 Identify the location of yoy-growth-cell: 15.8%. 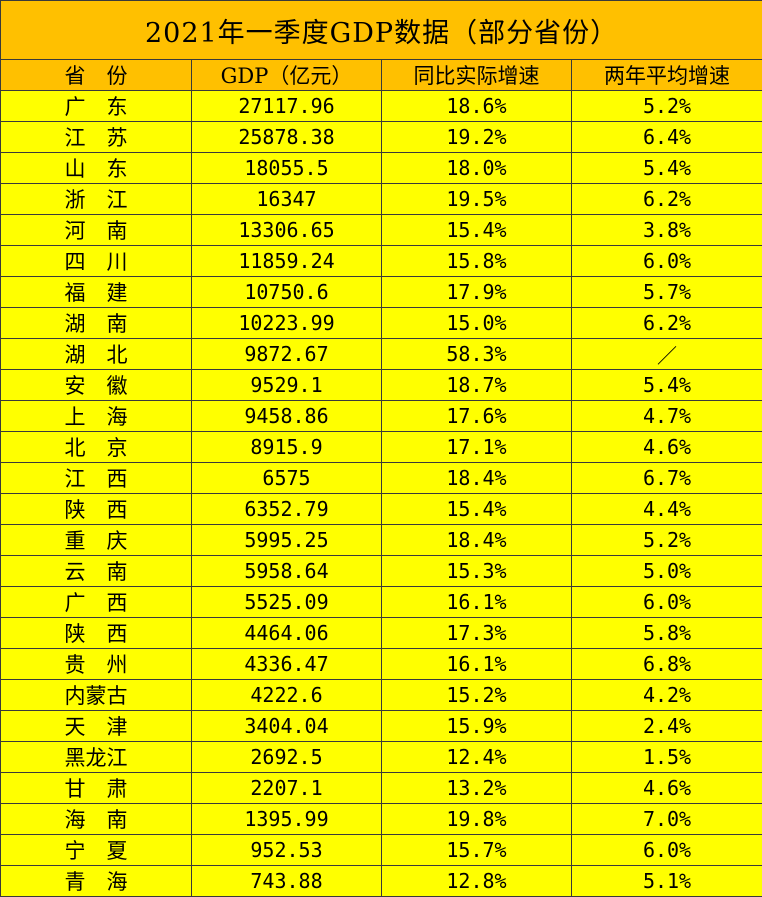
(477, 261).